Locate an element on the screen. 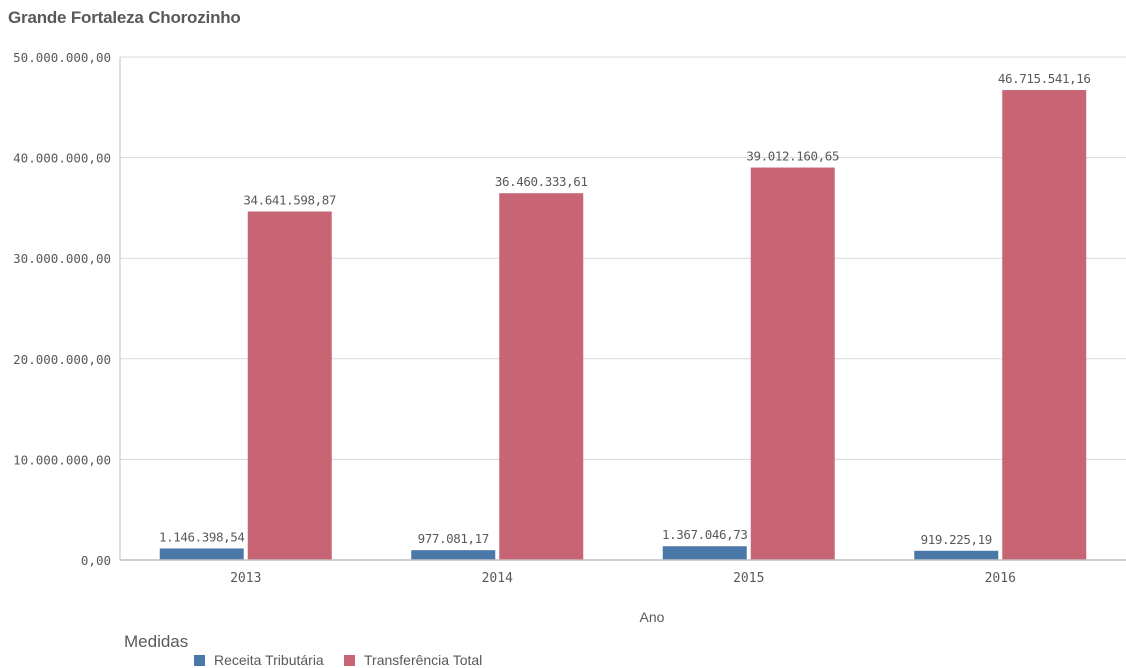 This screenshot has height=668, width=1126. data-label: 977.081,17 is located at coordinates (453, 538).